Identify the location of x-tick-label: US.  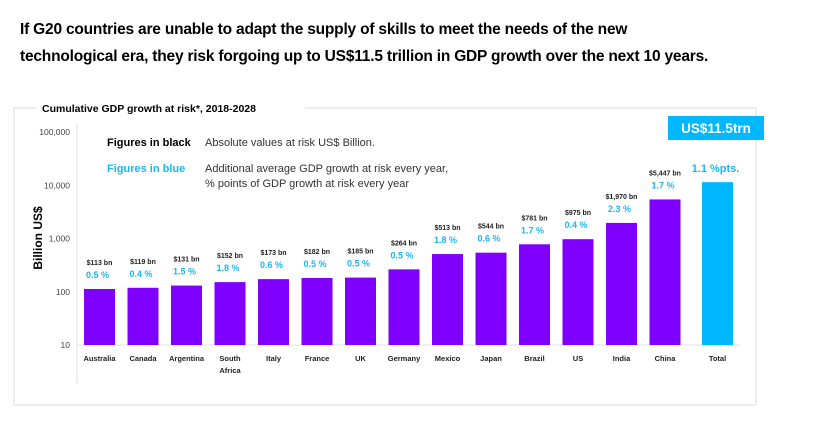
(578, 358).